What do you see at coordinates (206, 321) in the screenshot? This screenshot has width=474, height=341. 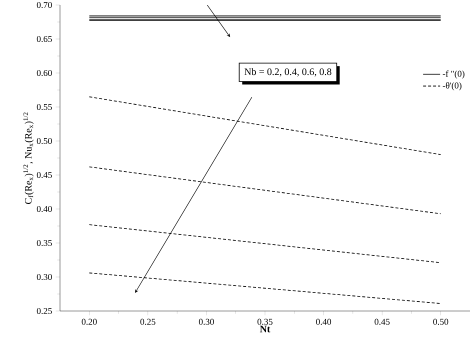 I see `x-tick-label: 0.30` at bounding box center [206, 321].